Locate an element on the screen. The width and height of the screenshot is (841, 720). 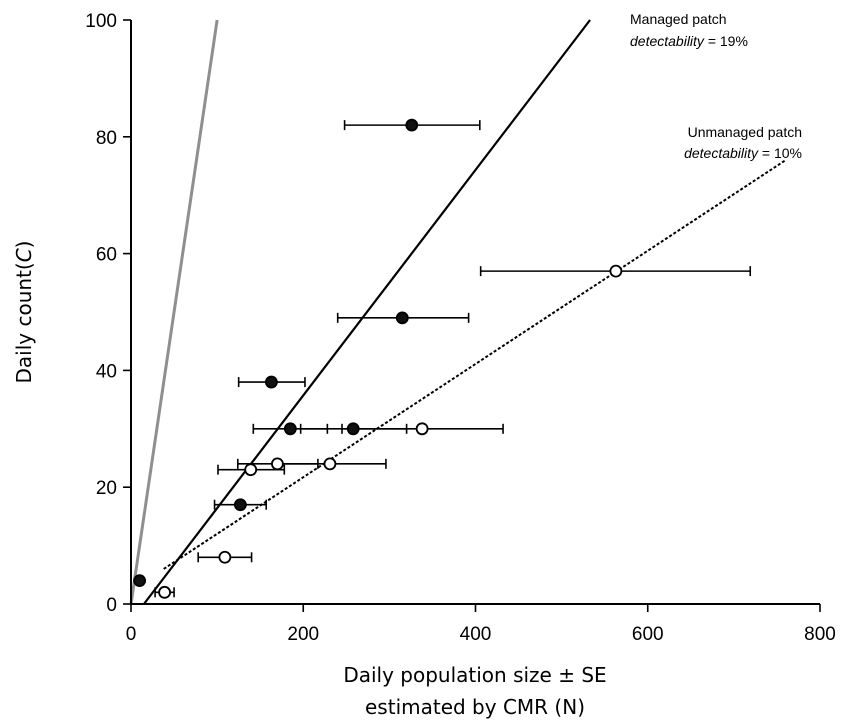
y-tick-label: 60 is located at coordinates (106, 255).